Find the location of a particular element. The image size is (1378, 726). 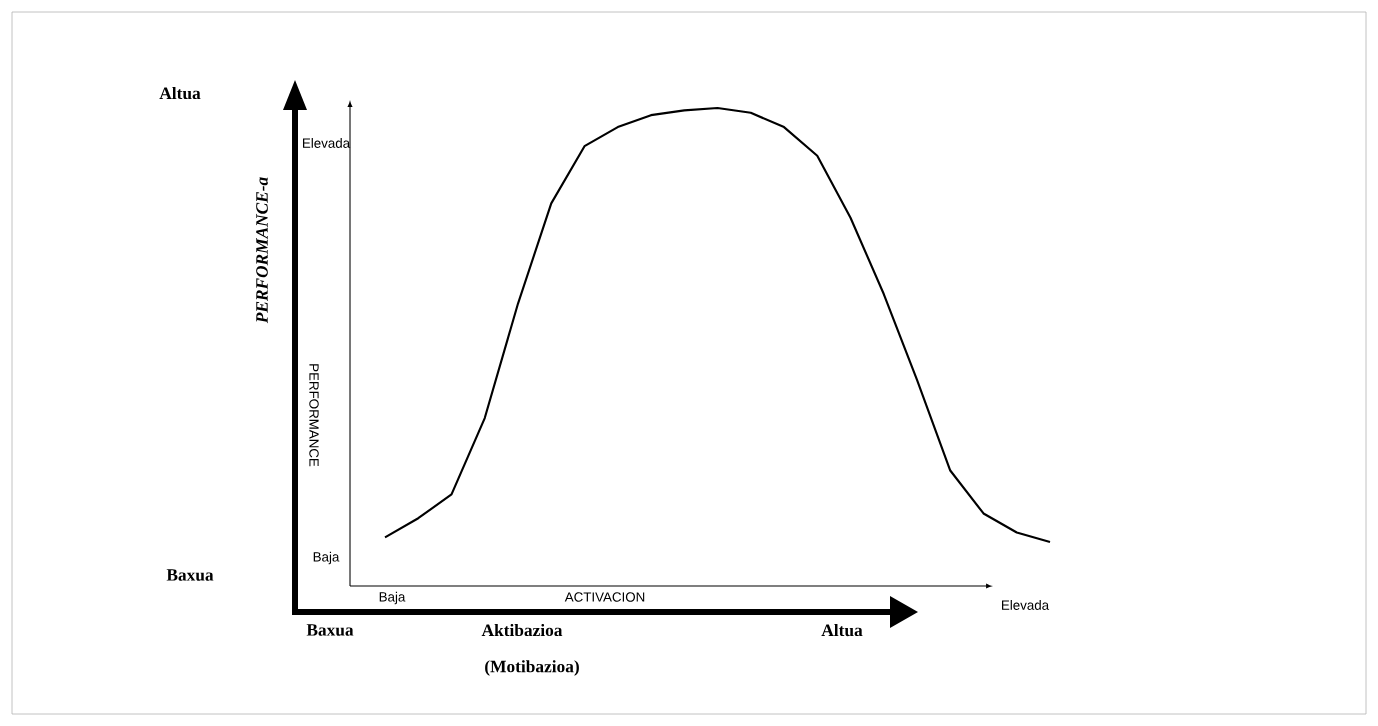

text: (Motibazioa) is located at coordinates (532, 668).